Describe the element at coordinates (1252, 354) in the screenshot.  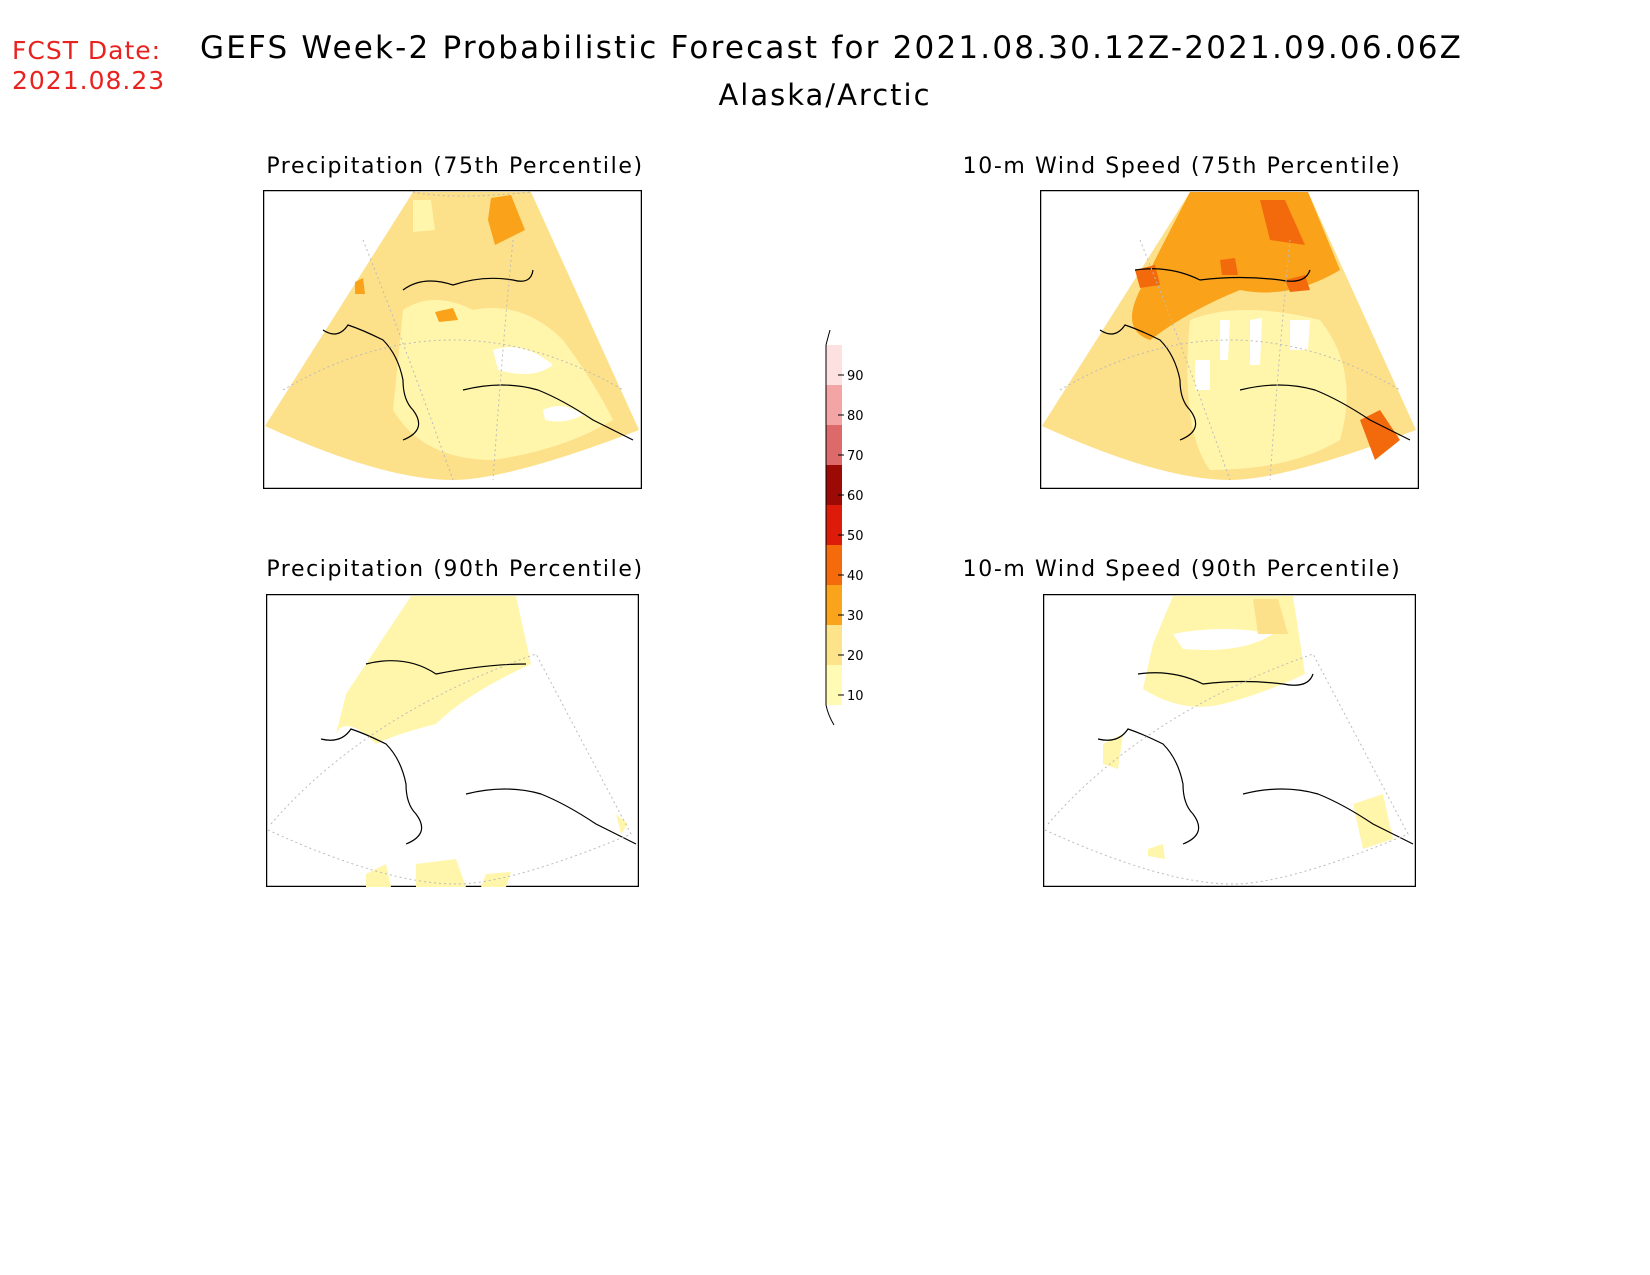
I see `wind-75-white-patch` at that location.